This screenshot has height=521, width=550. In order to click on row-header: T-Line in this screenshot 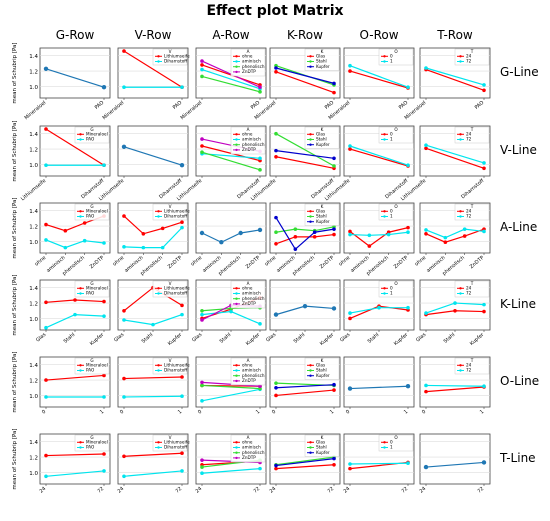, I will do `click(518, 458)`.